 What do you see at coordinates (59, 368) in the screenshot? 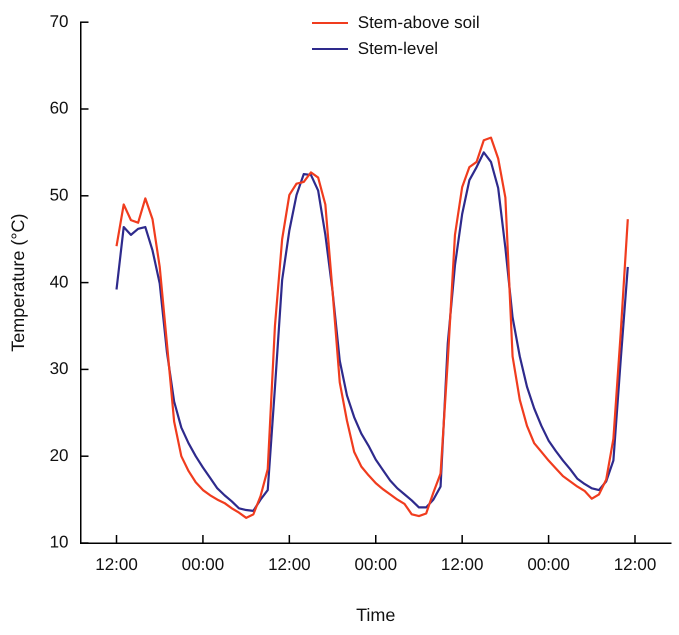
I see `y-tick-label: 30` at bounding box center [59, 368].